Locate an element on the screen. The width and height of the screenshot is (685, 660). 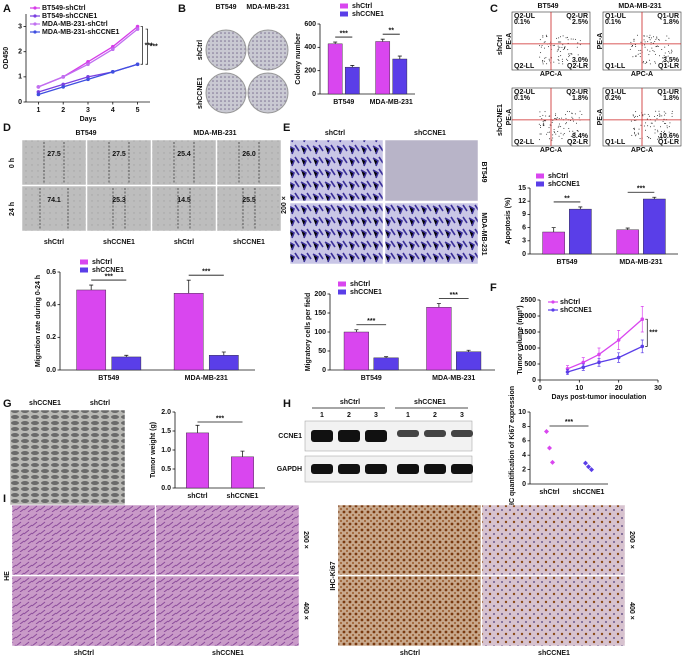
x-tick-label: shCCNE1 is located at coordinates (243, 496).